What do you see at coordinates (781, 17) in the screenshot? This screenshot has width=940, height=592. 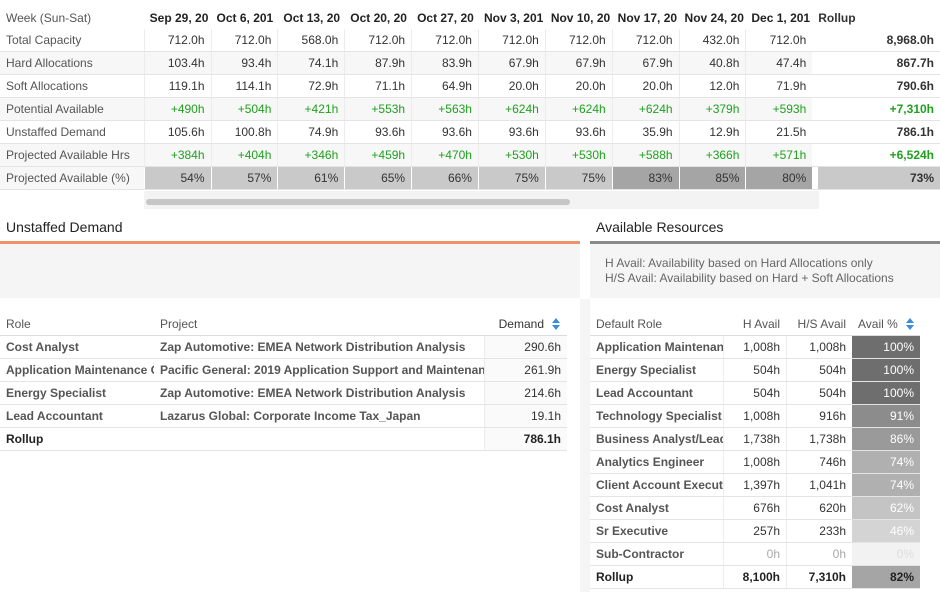 I see `week-column-header: Dec 1, 201` at bounding box center [781, 17].